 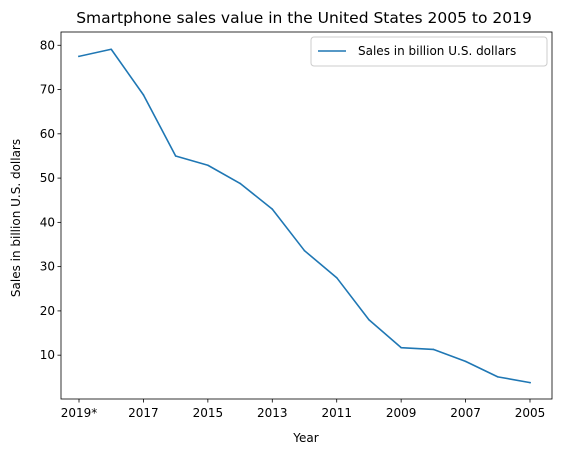 What do you see at coordinates (79, 413) in the screenshot?
I see `x-tick-label: 2019*` at bounding box center [79, 413].